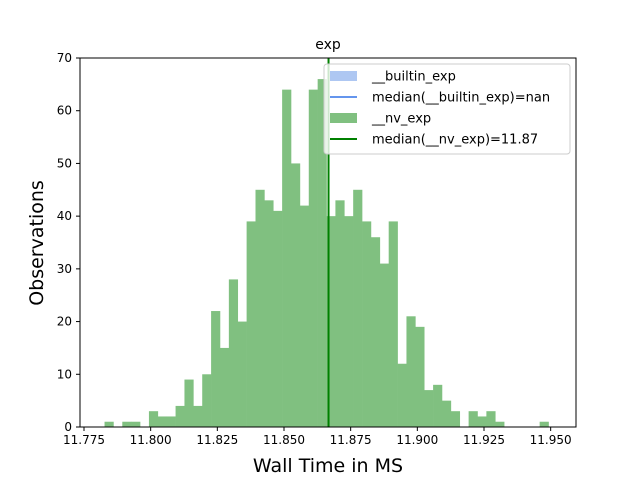 The width and height of the screenshot is (640, 480). What do you see at coordinates (64, 374) in the screenshot?
I see `y-tick-label: 10` at bounding box center [64, 374].